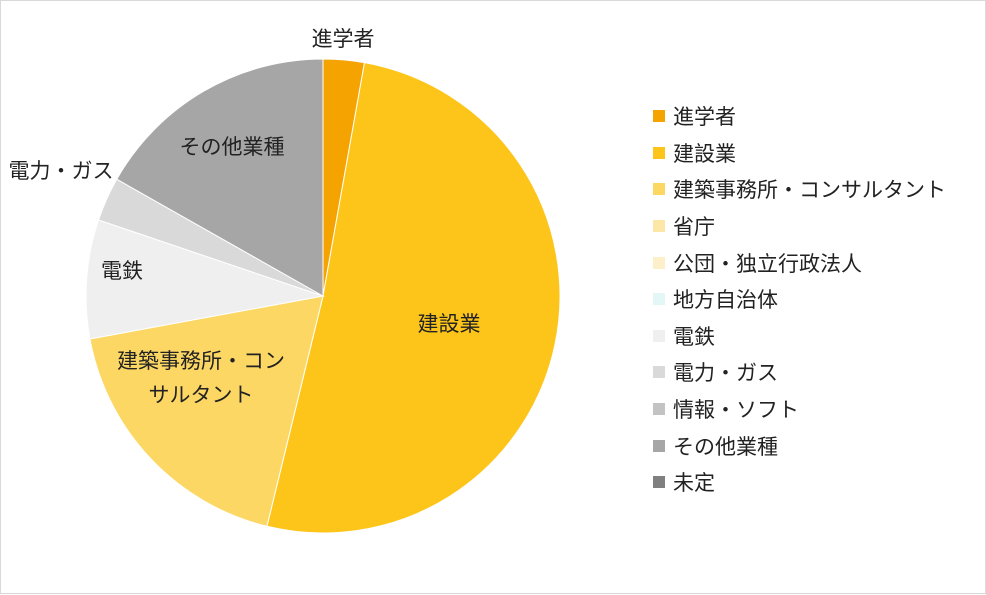 This screenshot has width=986, height=595. What do you see at coordinates (799, 372) in the screenshot?
I see `legend-item-7: 電力・ガス` at bounding box center [799, 372].